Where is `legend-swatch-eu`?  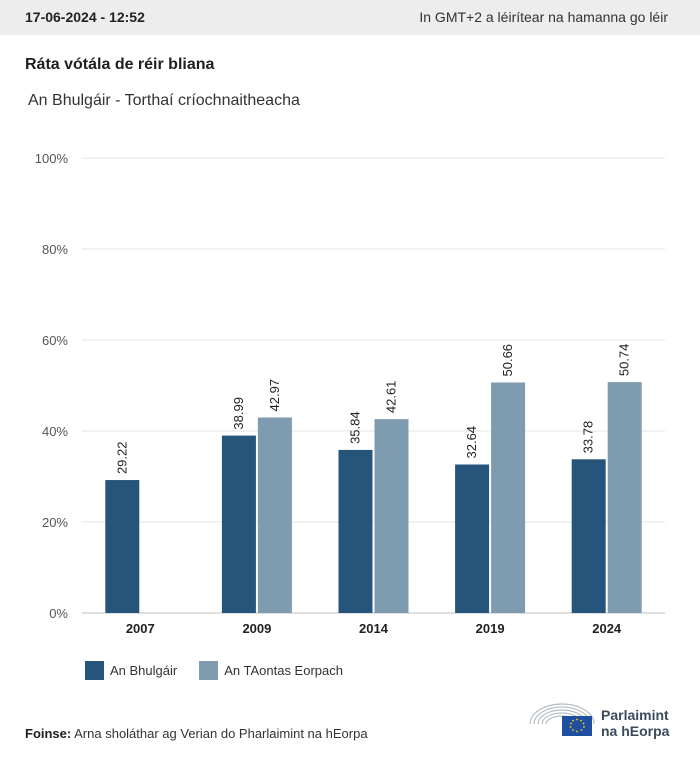 legend-swatch-eu is located at coordinates (209, 670).